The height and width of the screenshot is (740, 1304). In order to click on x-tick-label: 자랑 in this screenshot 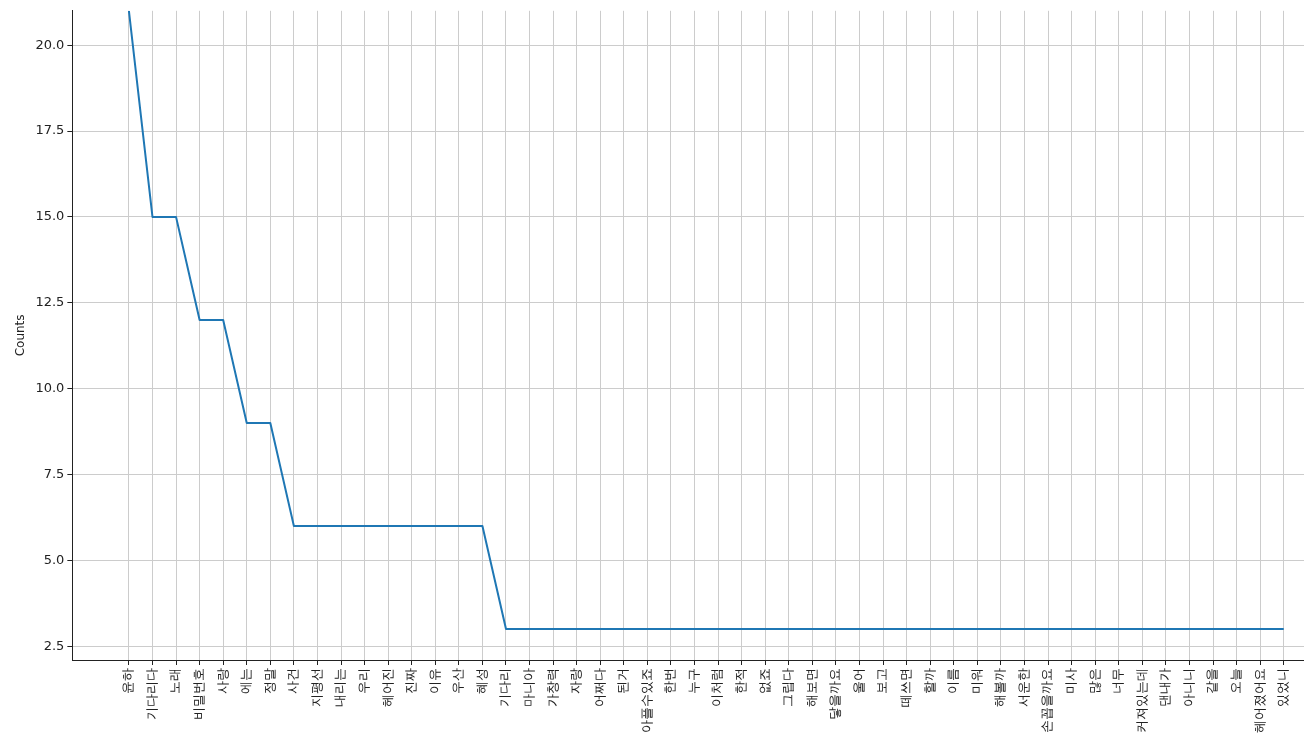, I will do `click(576, 681)`.